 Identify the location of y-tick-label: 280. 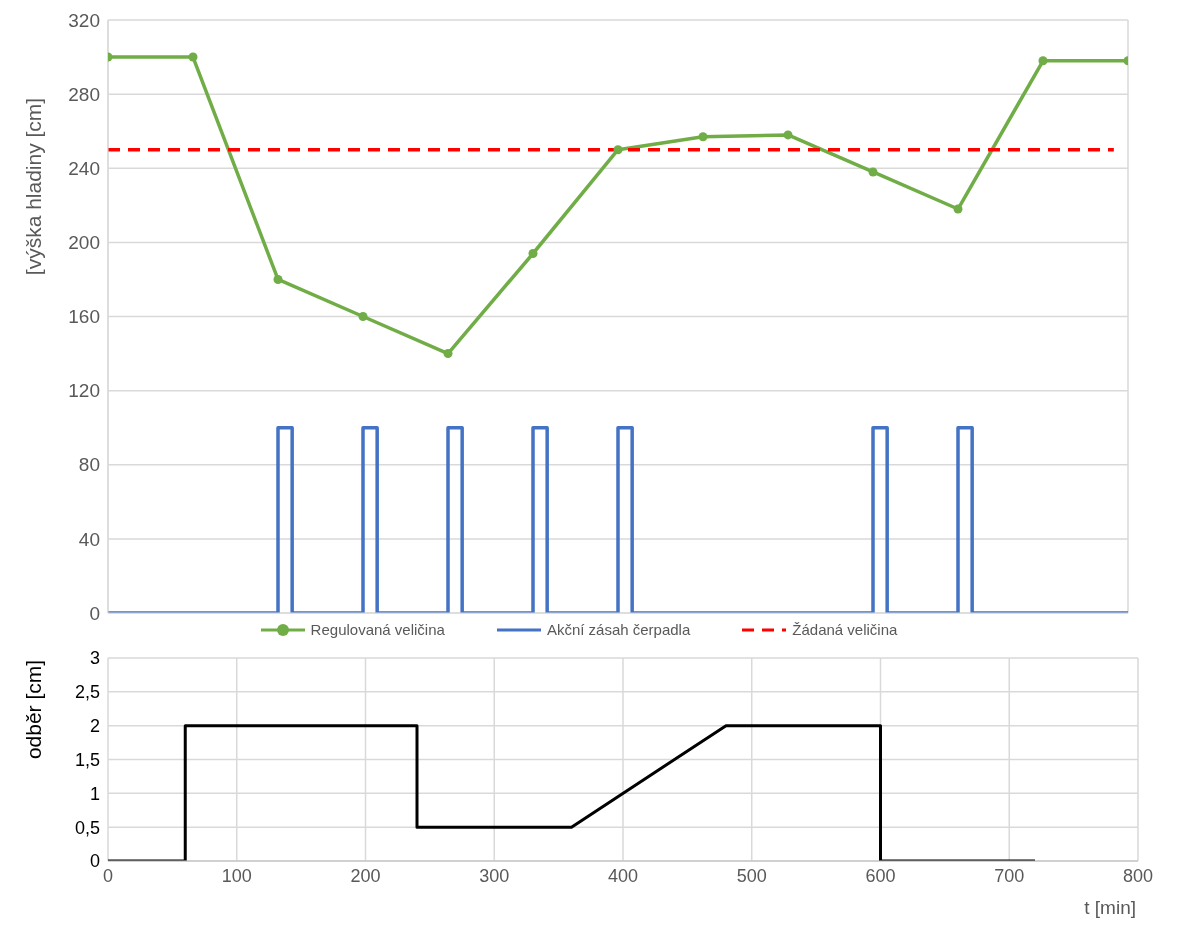
(84, 94).